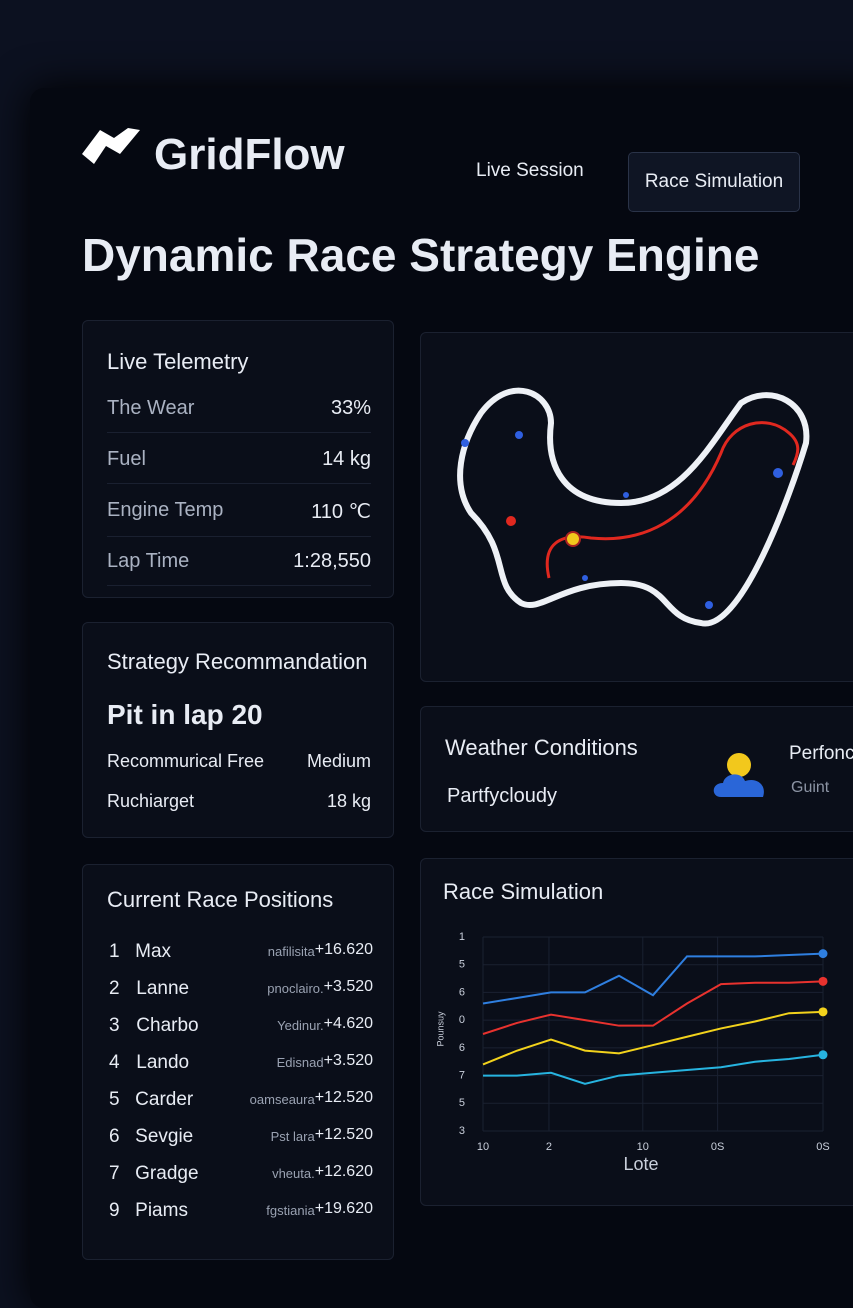 The height and width of the screenshot is (1308, 853). Describe the element at coordinates (239, 518) in the screenshot. I see `telemetry-row: Engine Temp 110 ℃` at that location.